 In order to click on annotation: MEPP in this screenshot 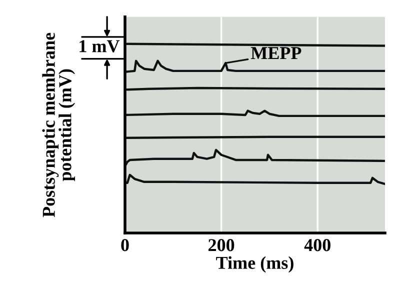, I will do `click(276, 53)`.